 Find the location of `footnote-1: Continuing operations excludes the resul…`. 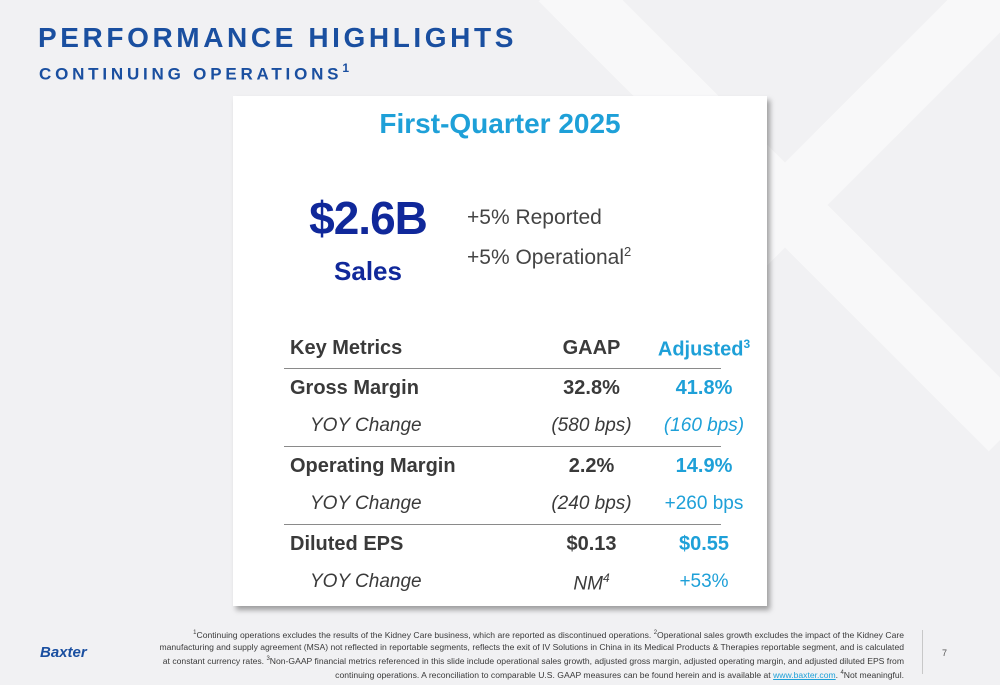

footnote-1: Continuing operations excludes the resul… is located at coordinates (425, 634).